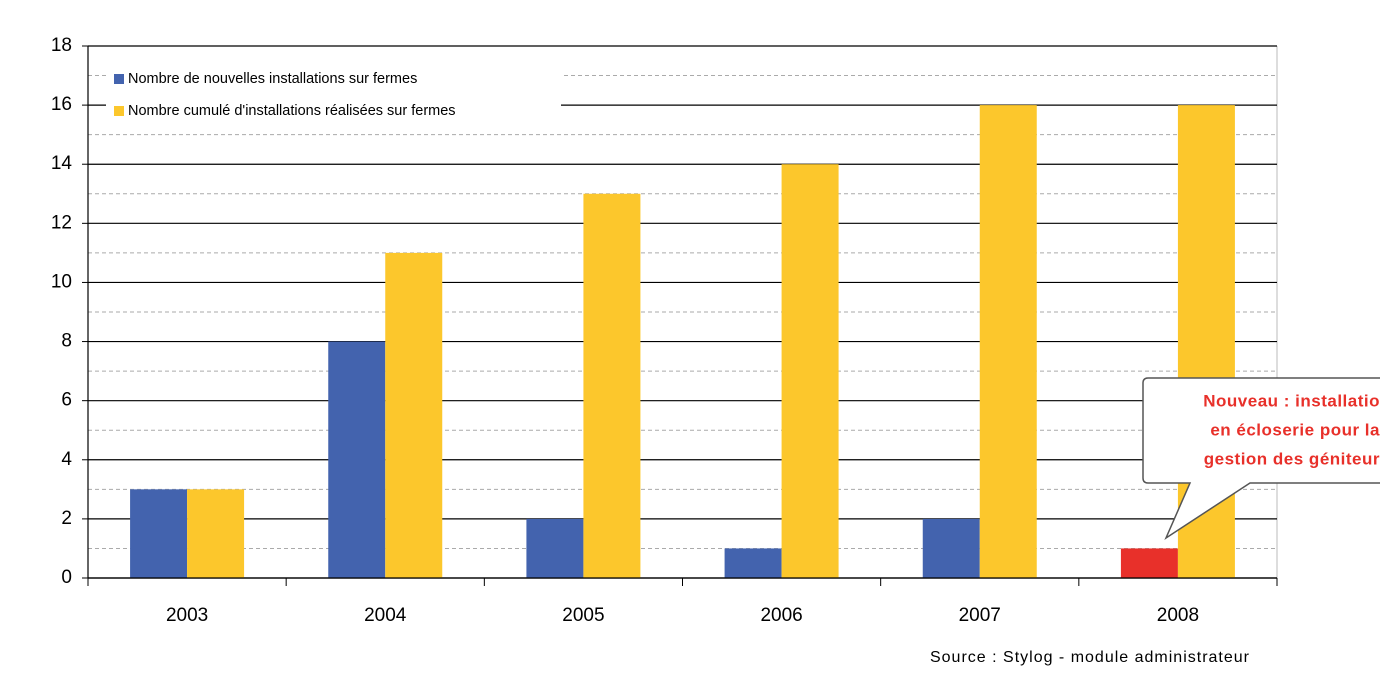  What do you see at coordinates (583, 615) in the screenshot?
I see `x-tick-label: 2005` at bounding box center [583, 615].